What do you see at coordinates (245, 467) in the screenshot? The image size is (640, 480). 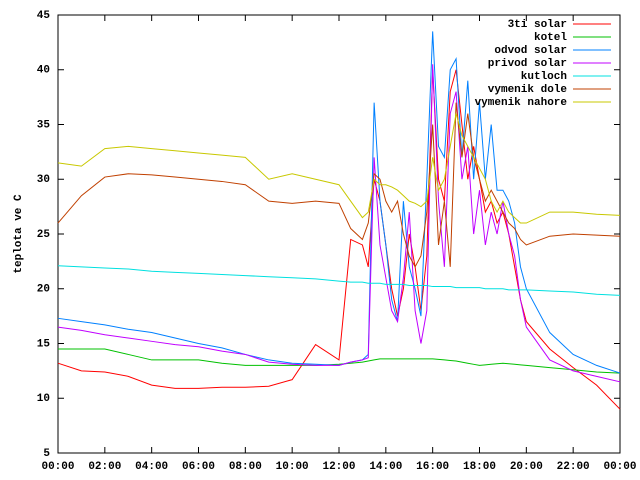 I see `x-tick-label: 08:00` at bounding box center [245, 467].